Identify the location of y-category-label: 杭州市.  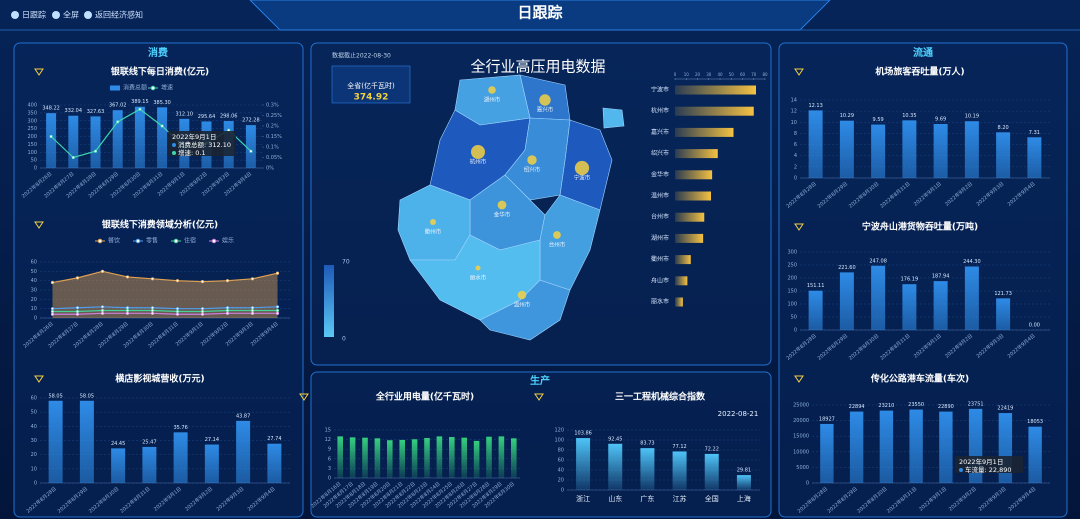
(660, 111).